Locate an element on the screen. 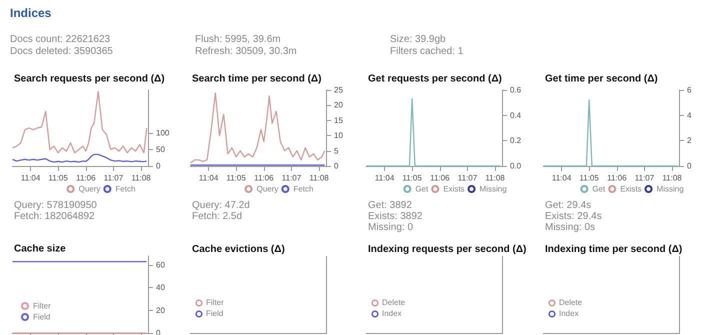  text: Indexing requests per second (Δ) is located at coordinates (447, 249).